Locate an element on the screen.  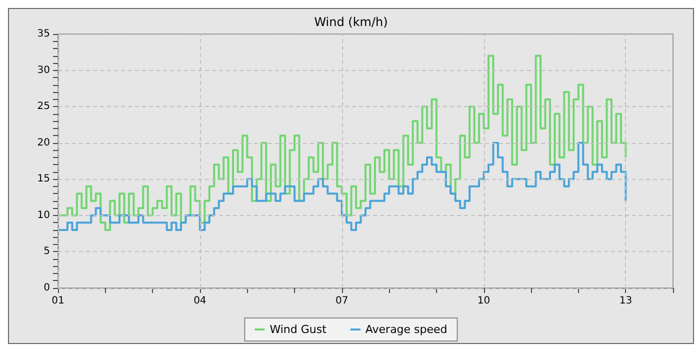
y-tick-label: 30 is located at coordinates (43, 70).